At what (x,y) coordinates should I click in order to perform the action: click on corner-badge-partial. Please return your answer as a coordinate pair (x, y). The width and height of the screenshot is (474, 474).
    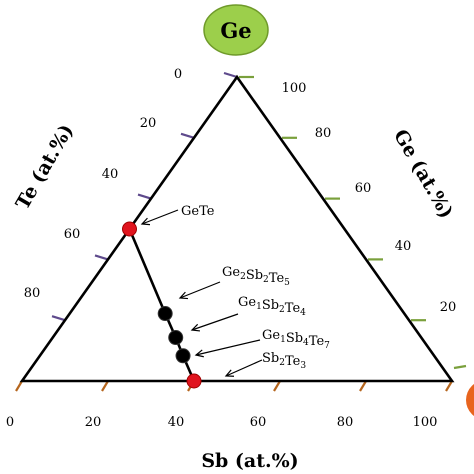
    Looking at the image, I should click on (470, 400).